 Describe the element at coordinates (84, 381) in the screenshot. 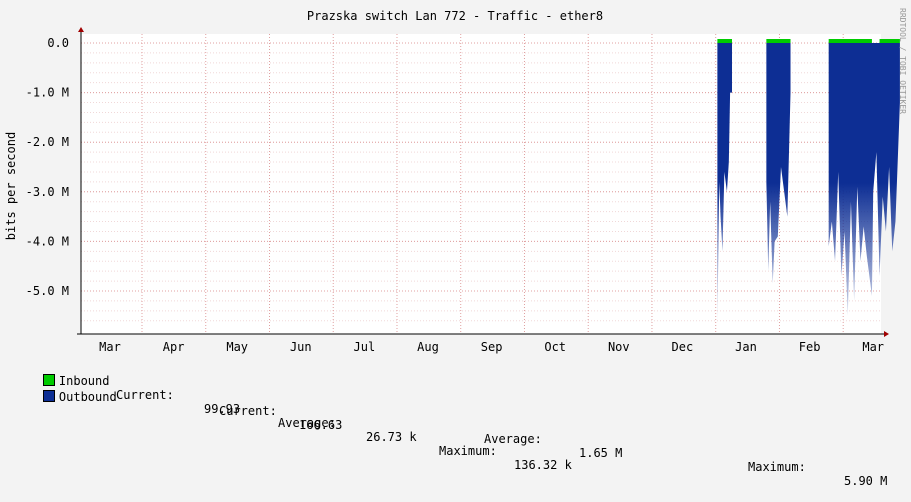

I see `legend-inbound-label: Inbound` at that location.